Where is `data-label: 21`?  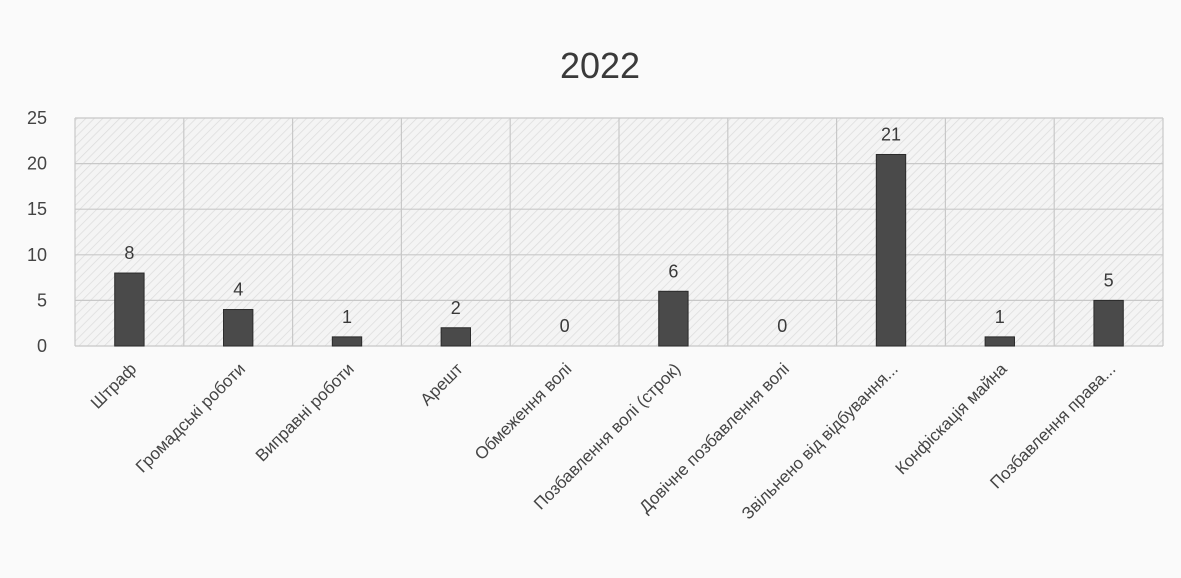
data-label: 21 is located at coordinates (891, 134).